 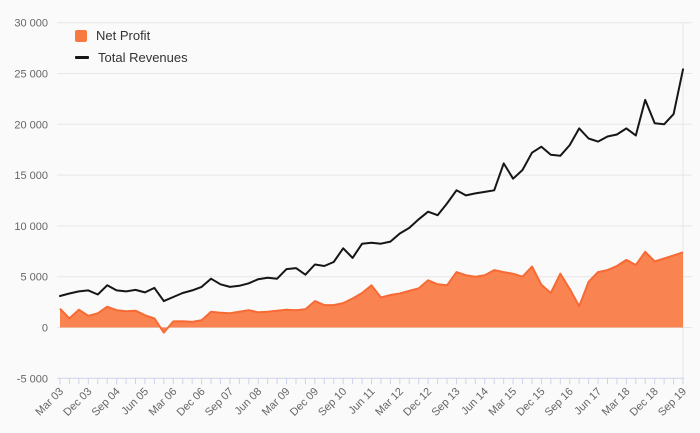 I want to click on y-axis-label: 20 000, so click(x=31, y=125).